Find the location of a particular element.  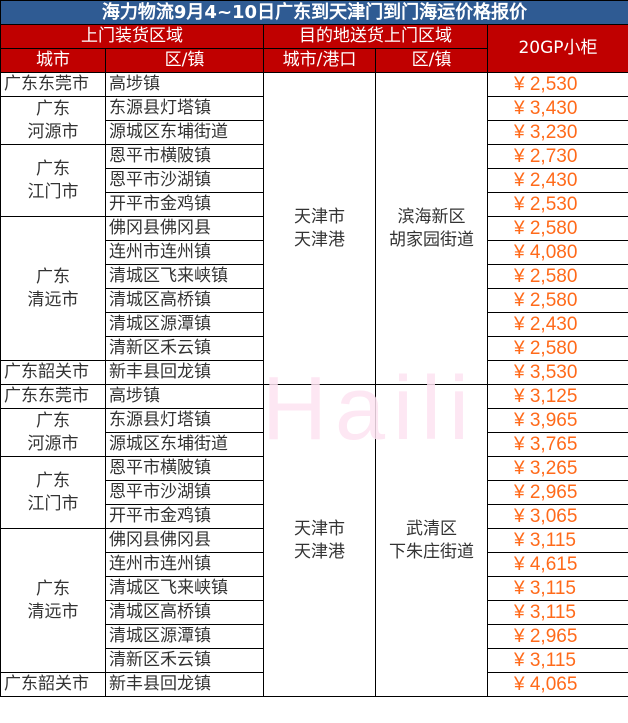

price-20gp: ¥ 3,125 is located at coordinates (557, 396).